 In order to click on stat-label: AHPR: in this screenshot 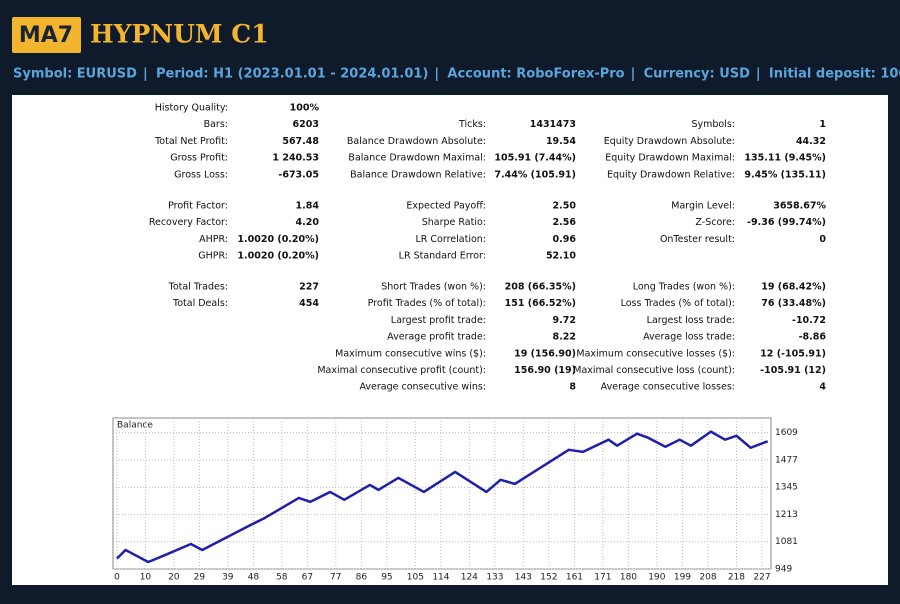, I will do `click(213, 239)`.